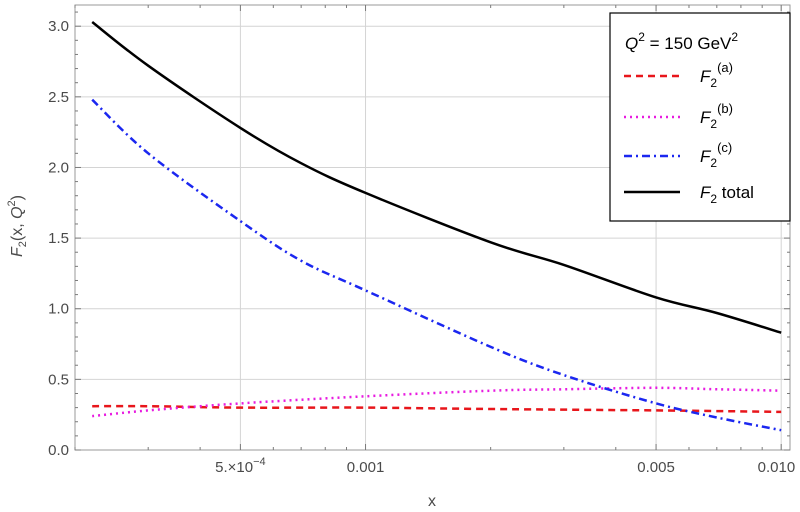 This screenshot has height=512, width=800. What do you see at coordinates (58, 450) in the screenshot?
I see `y-tick-label: 0.0` at bounding box center [58, 450].